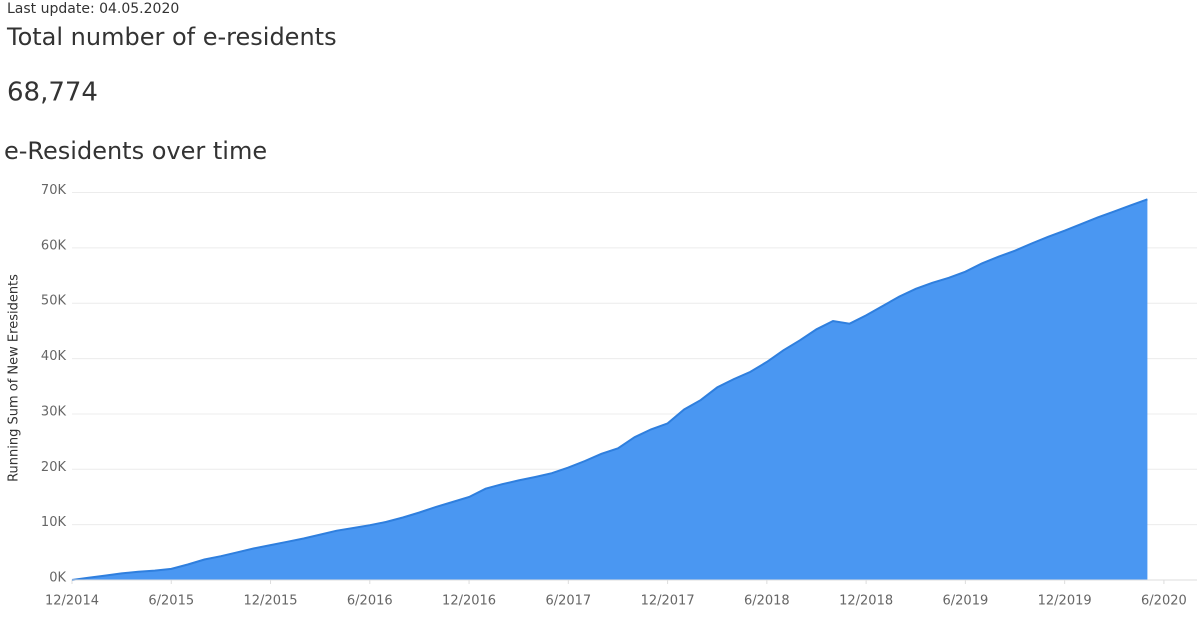  What do you see at coordinates (54, 356) in the screenshot?
I see `y-tick-label: 40K` at bounding box center [54, 356].